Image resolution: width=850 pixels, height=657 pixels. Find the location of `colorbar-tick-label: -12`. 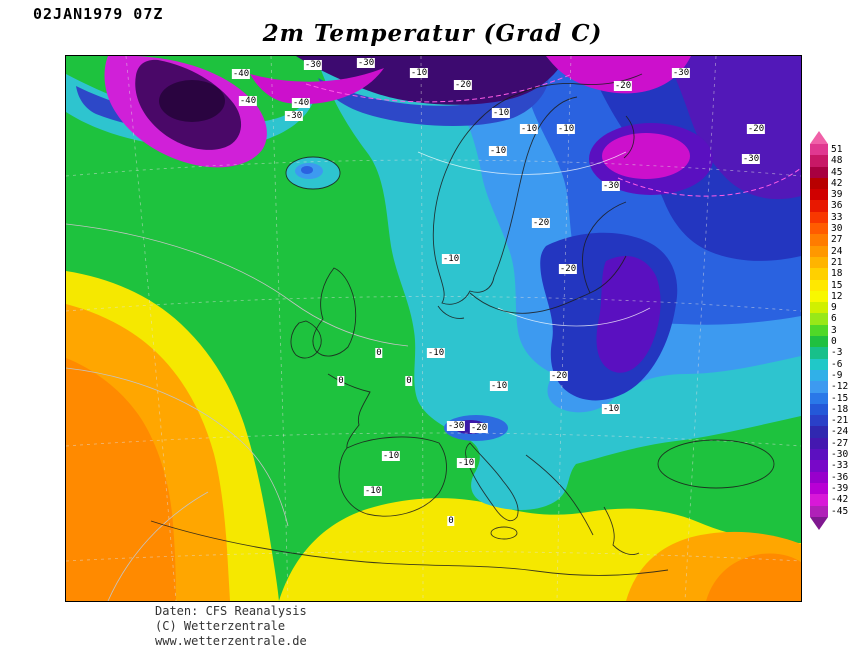

colorbar-tick-label: -12 is located at coordinates (840, 387).